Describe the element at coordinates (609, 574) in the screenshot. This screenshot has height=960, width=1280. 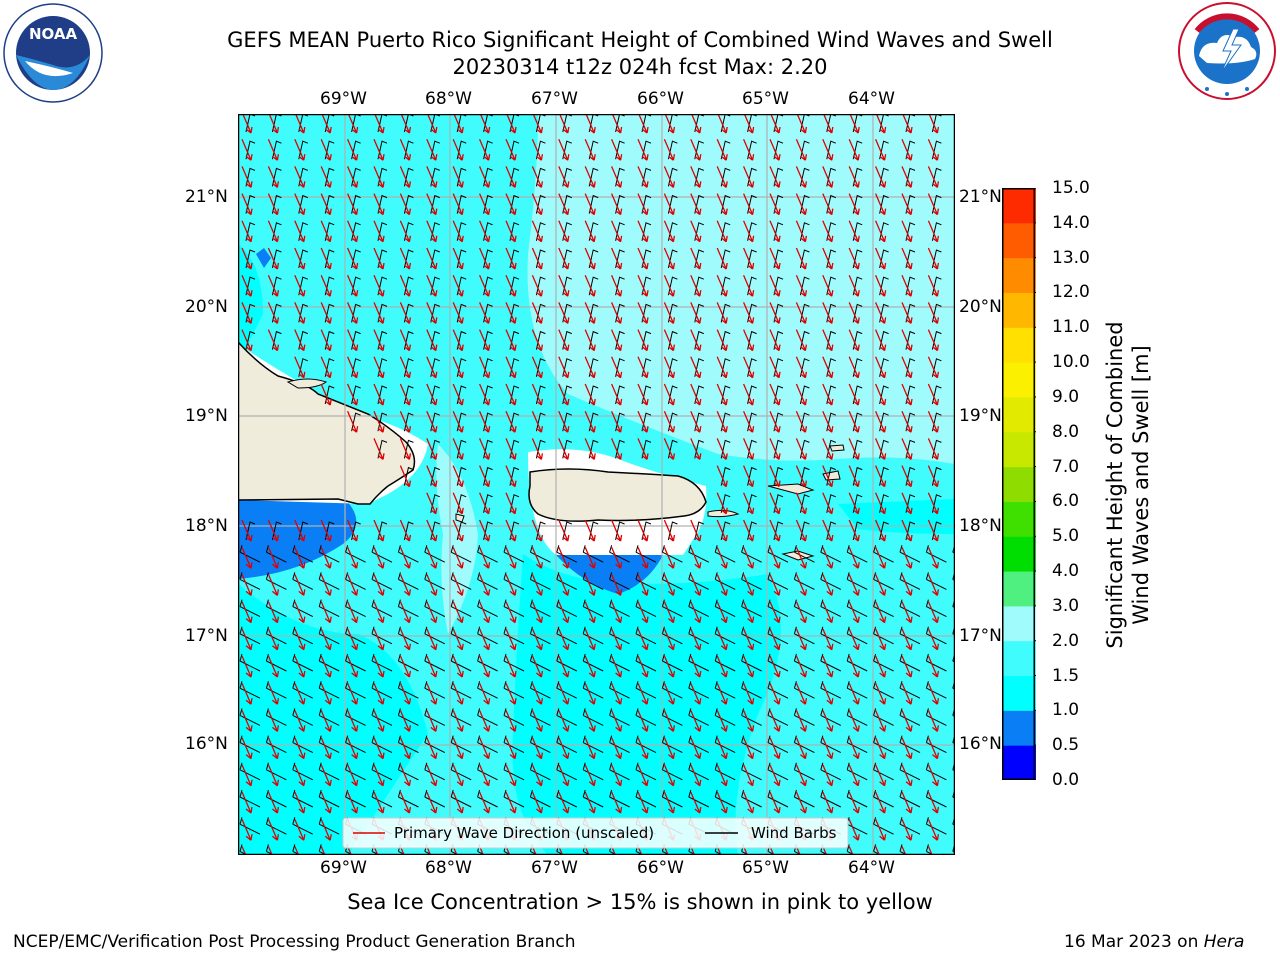
I see `field-0p5-1m-puertorico` at that location.